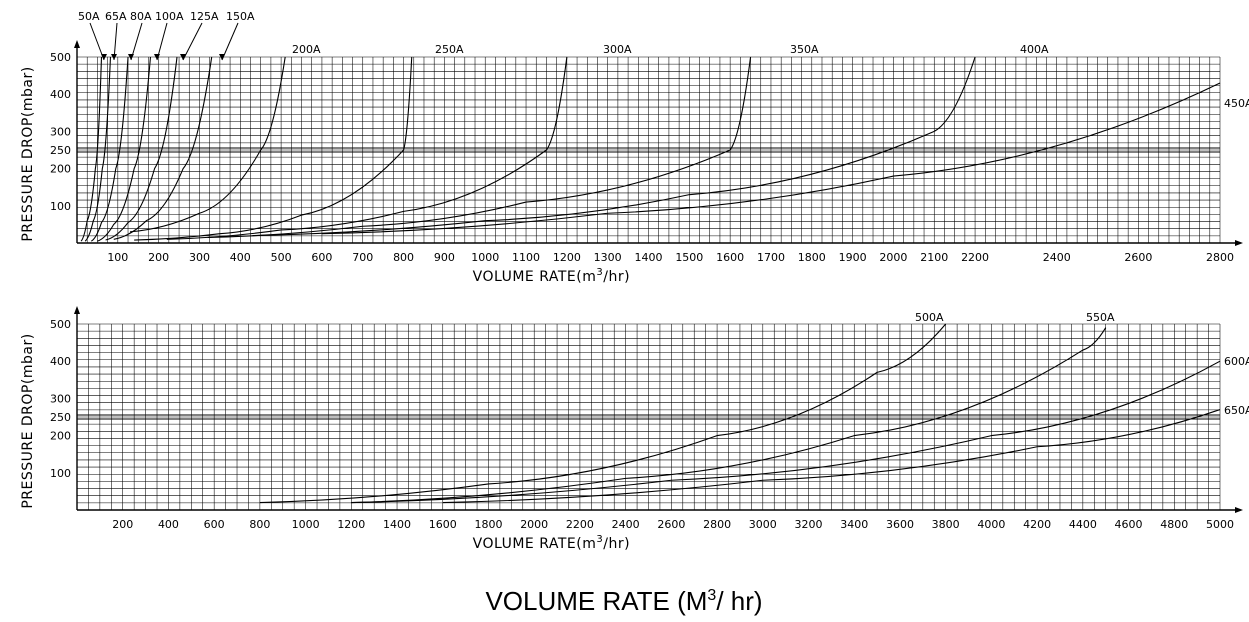 This screenshot has height=622, width=1249. I want to click on curve-label-650a: 650A, so click(1236, 410).